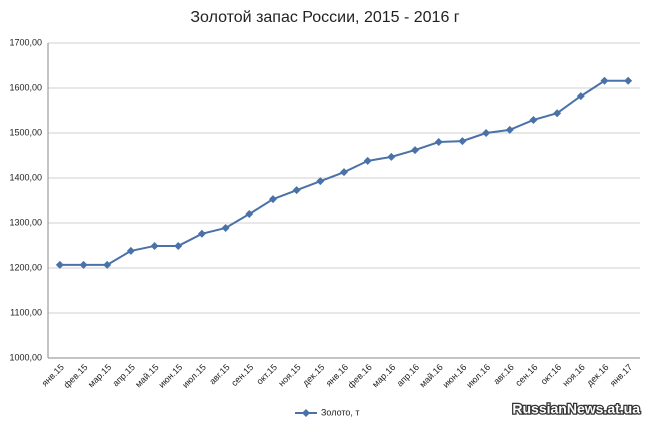 The height and width of the screenshot is (425, 650). What do you see at coordinates (408, 375) in the screenshot?
I see `x-tick-label: апр.16` at bounding box center [408, 375].